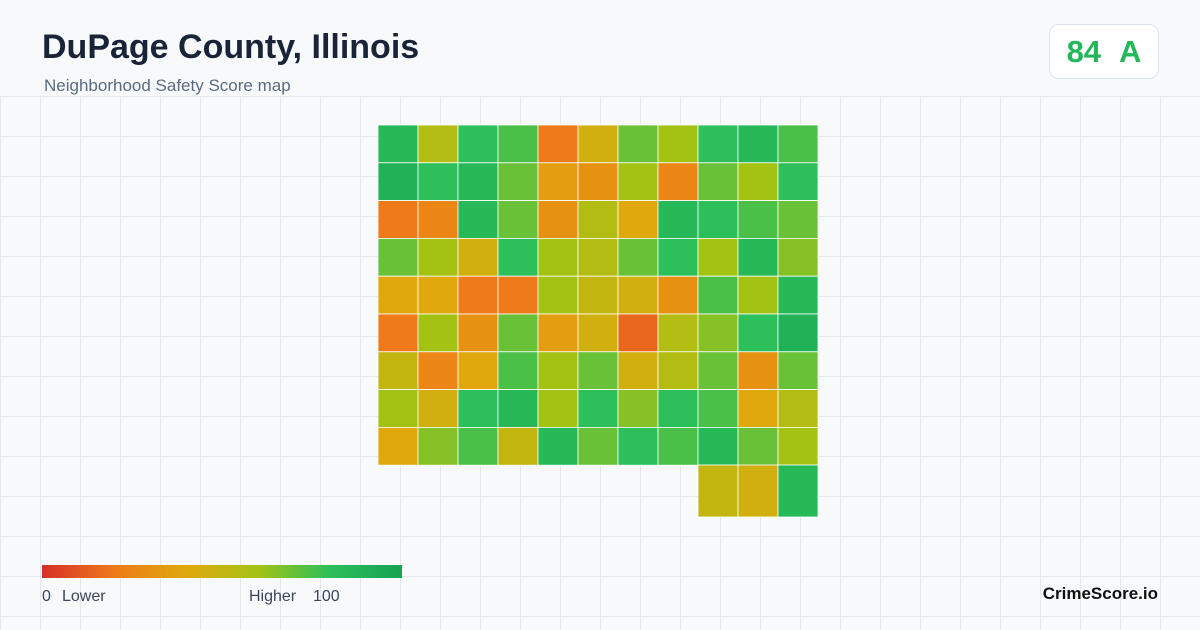 The width and height of the screenshot is (1200, 630). What do you see at coordinates (1084, 51) in the screenshot?
I see `score: 84` at bounding box center [1084, 51].